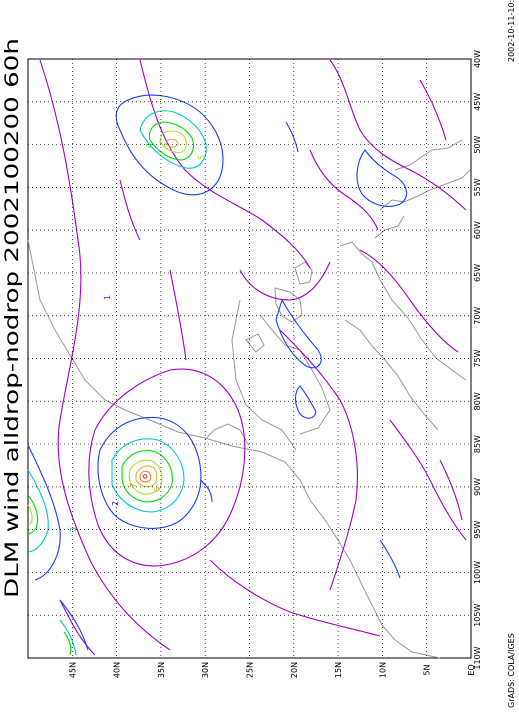 The width and height of the screenshot is (519, 715). What do you see at coordinates (272, 670) in the screenshot?
I see `latitude-labels: EQ 5N 10N 15N 20N 25N 30N 35N 40N 45N` at bounding box center [272, 670].